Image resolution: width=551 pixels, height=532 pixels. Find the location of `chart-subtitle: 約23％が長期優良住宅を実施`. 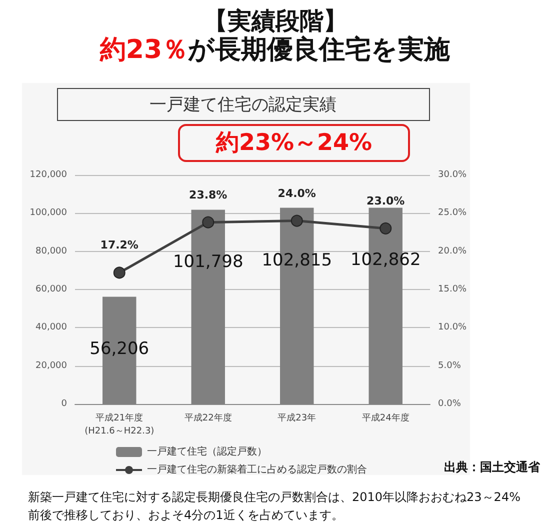

chart-subtitle: 約23％が長期優良住宅を実施 is located at coordinates (274, 50).